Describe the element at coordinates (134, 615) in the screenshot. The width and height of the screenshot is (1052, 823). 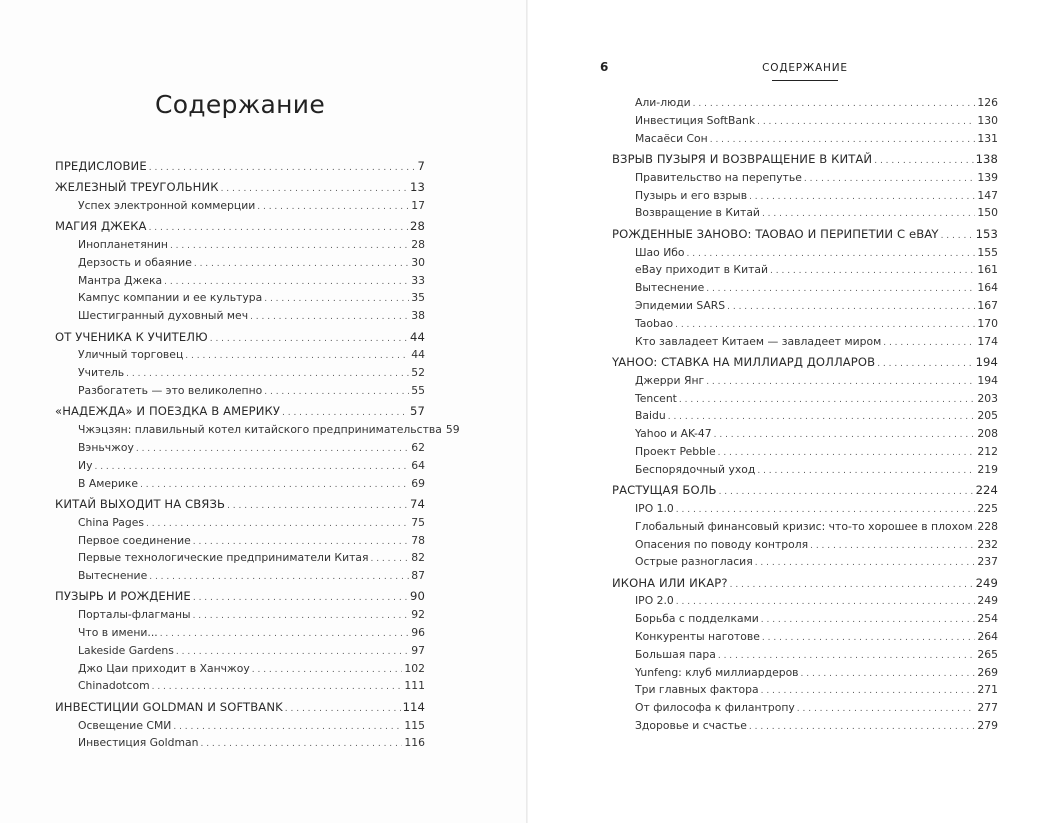
I see `entry-title: Порталы-флагманы` at that location.